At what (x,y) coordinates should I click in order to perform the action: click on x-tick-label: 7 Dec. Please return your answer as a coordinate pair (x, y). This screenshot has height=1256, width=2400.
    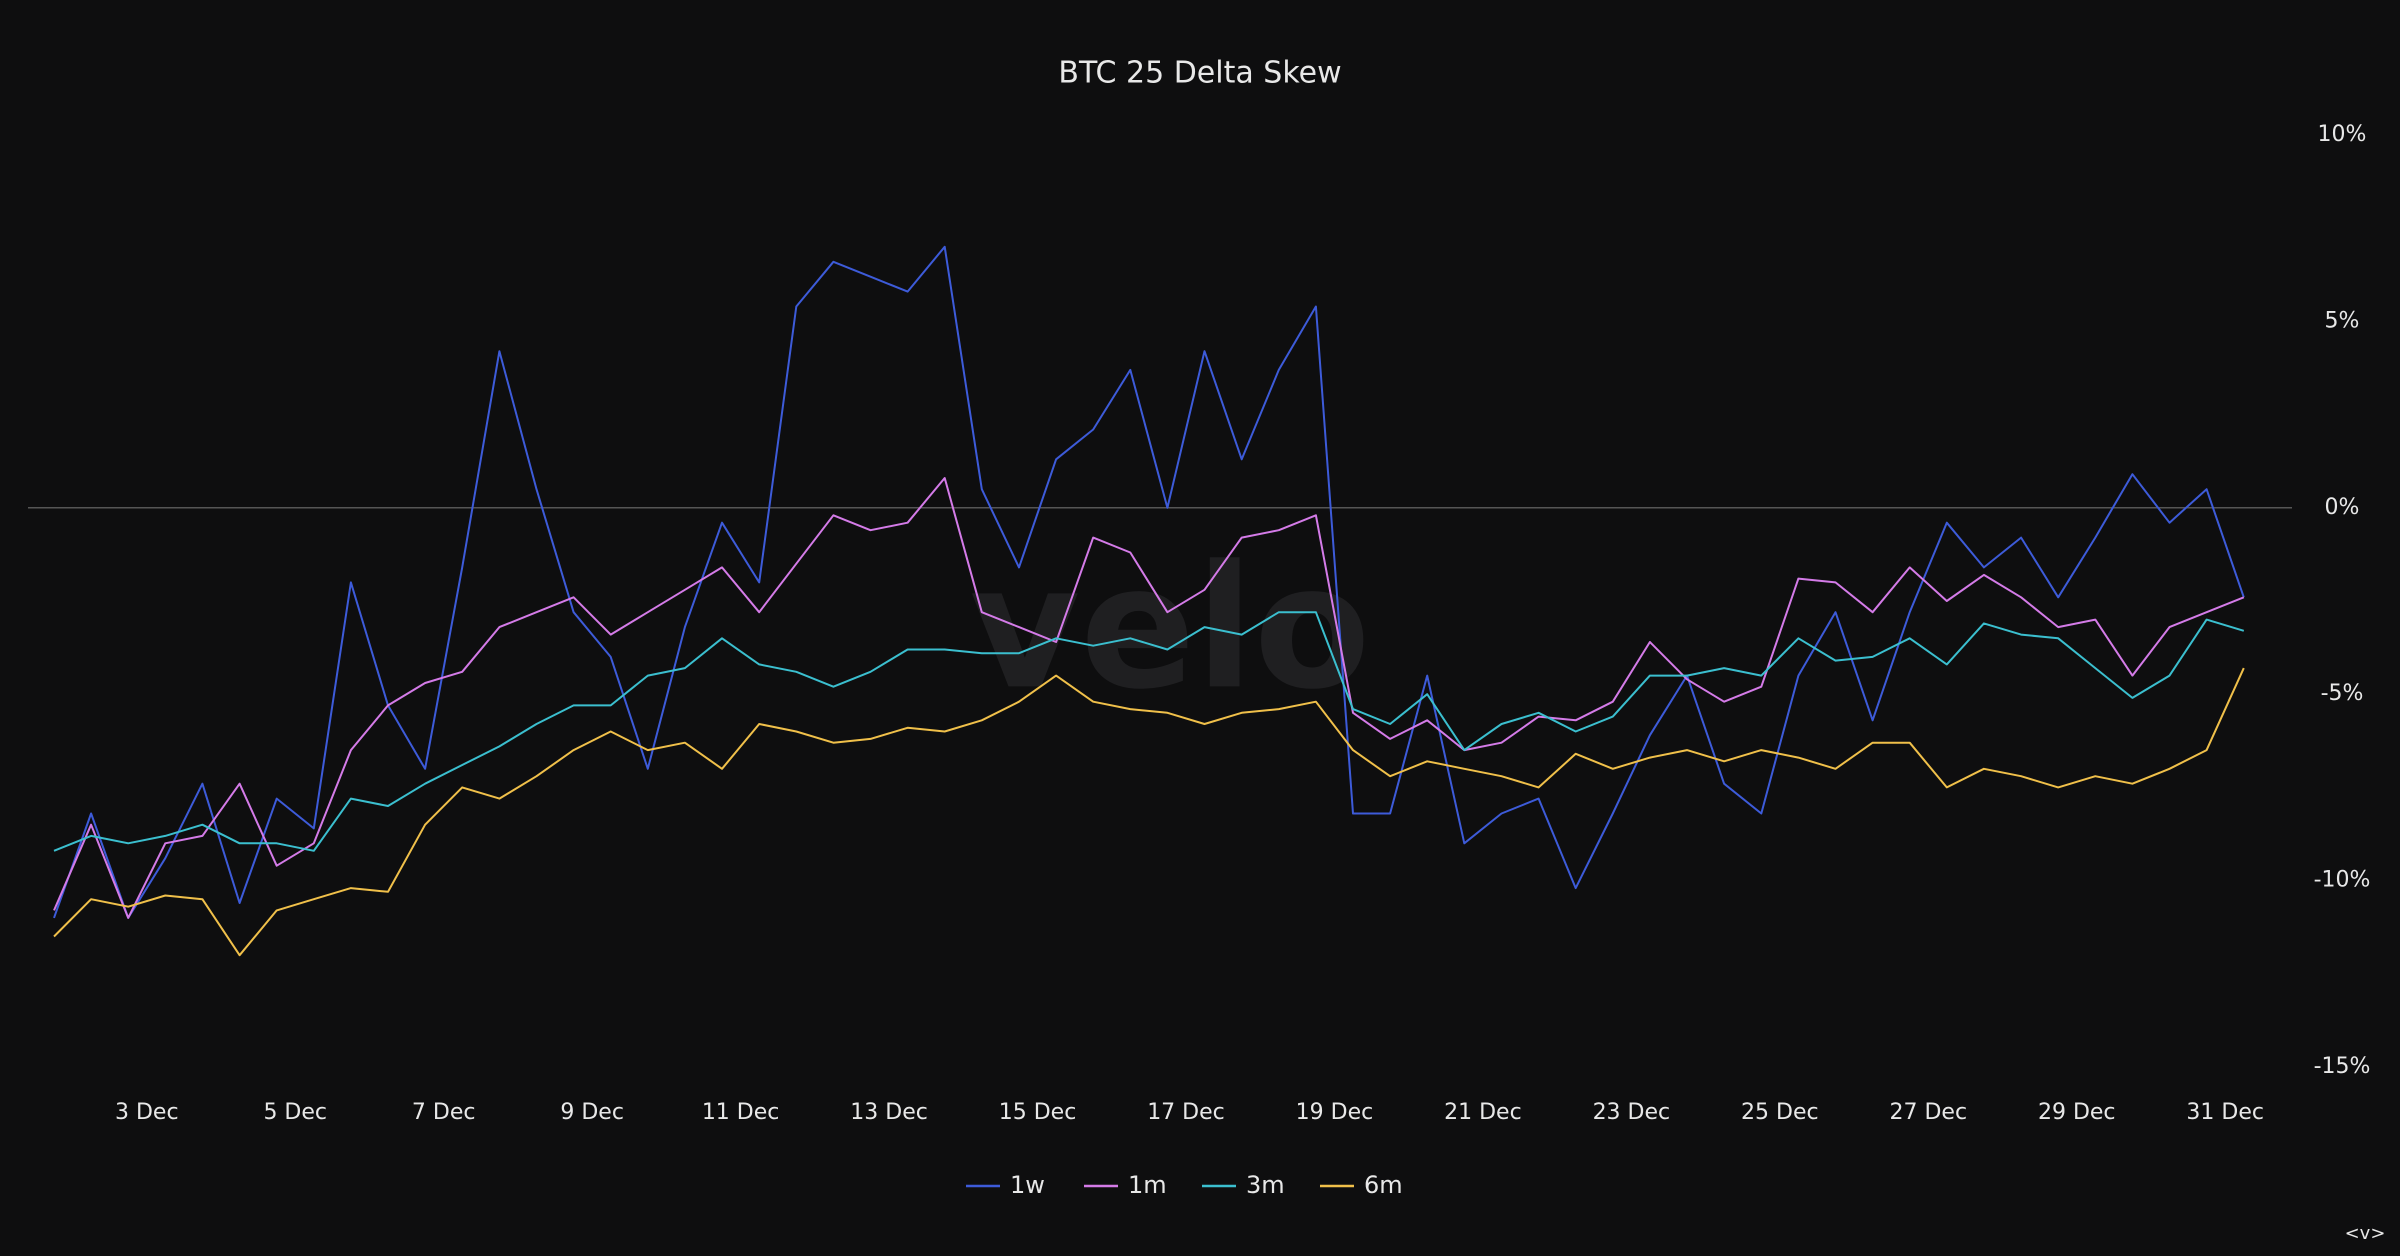
    Looking at the image, I should click on (444, 1112).